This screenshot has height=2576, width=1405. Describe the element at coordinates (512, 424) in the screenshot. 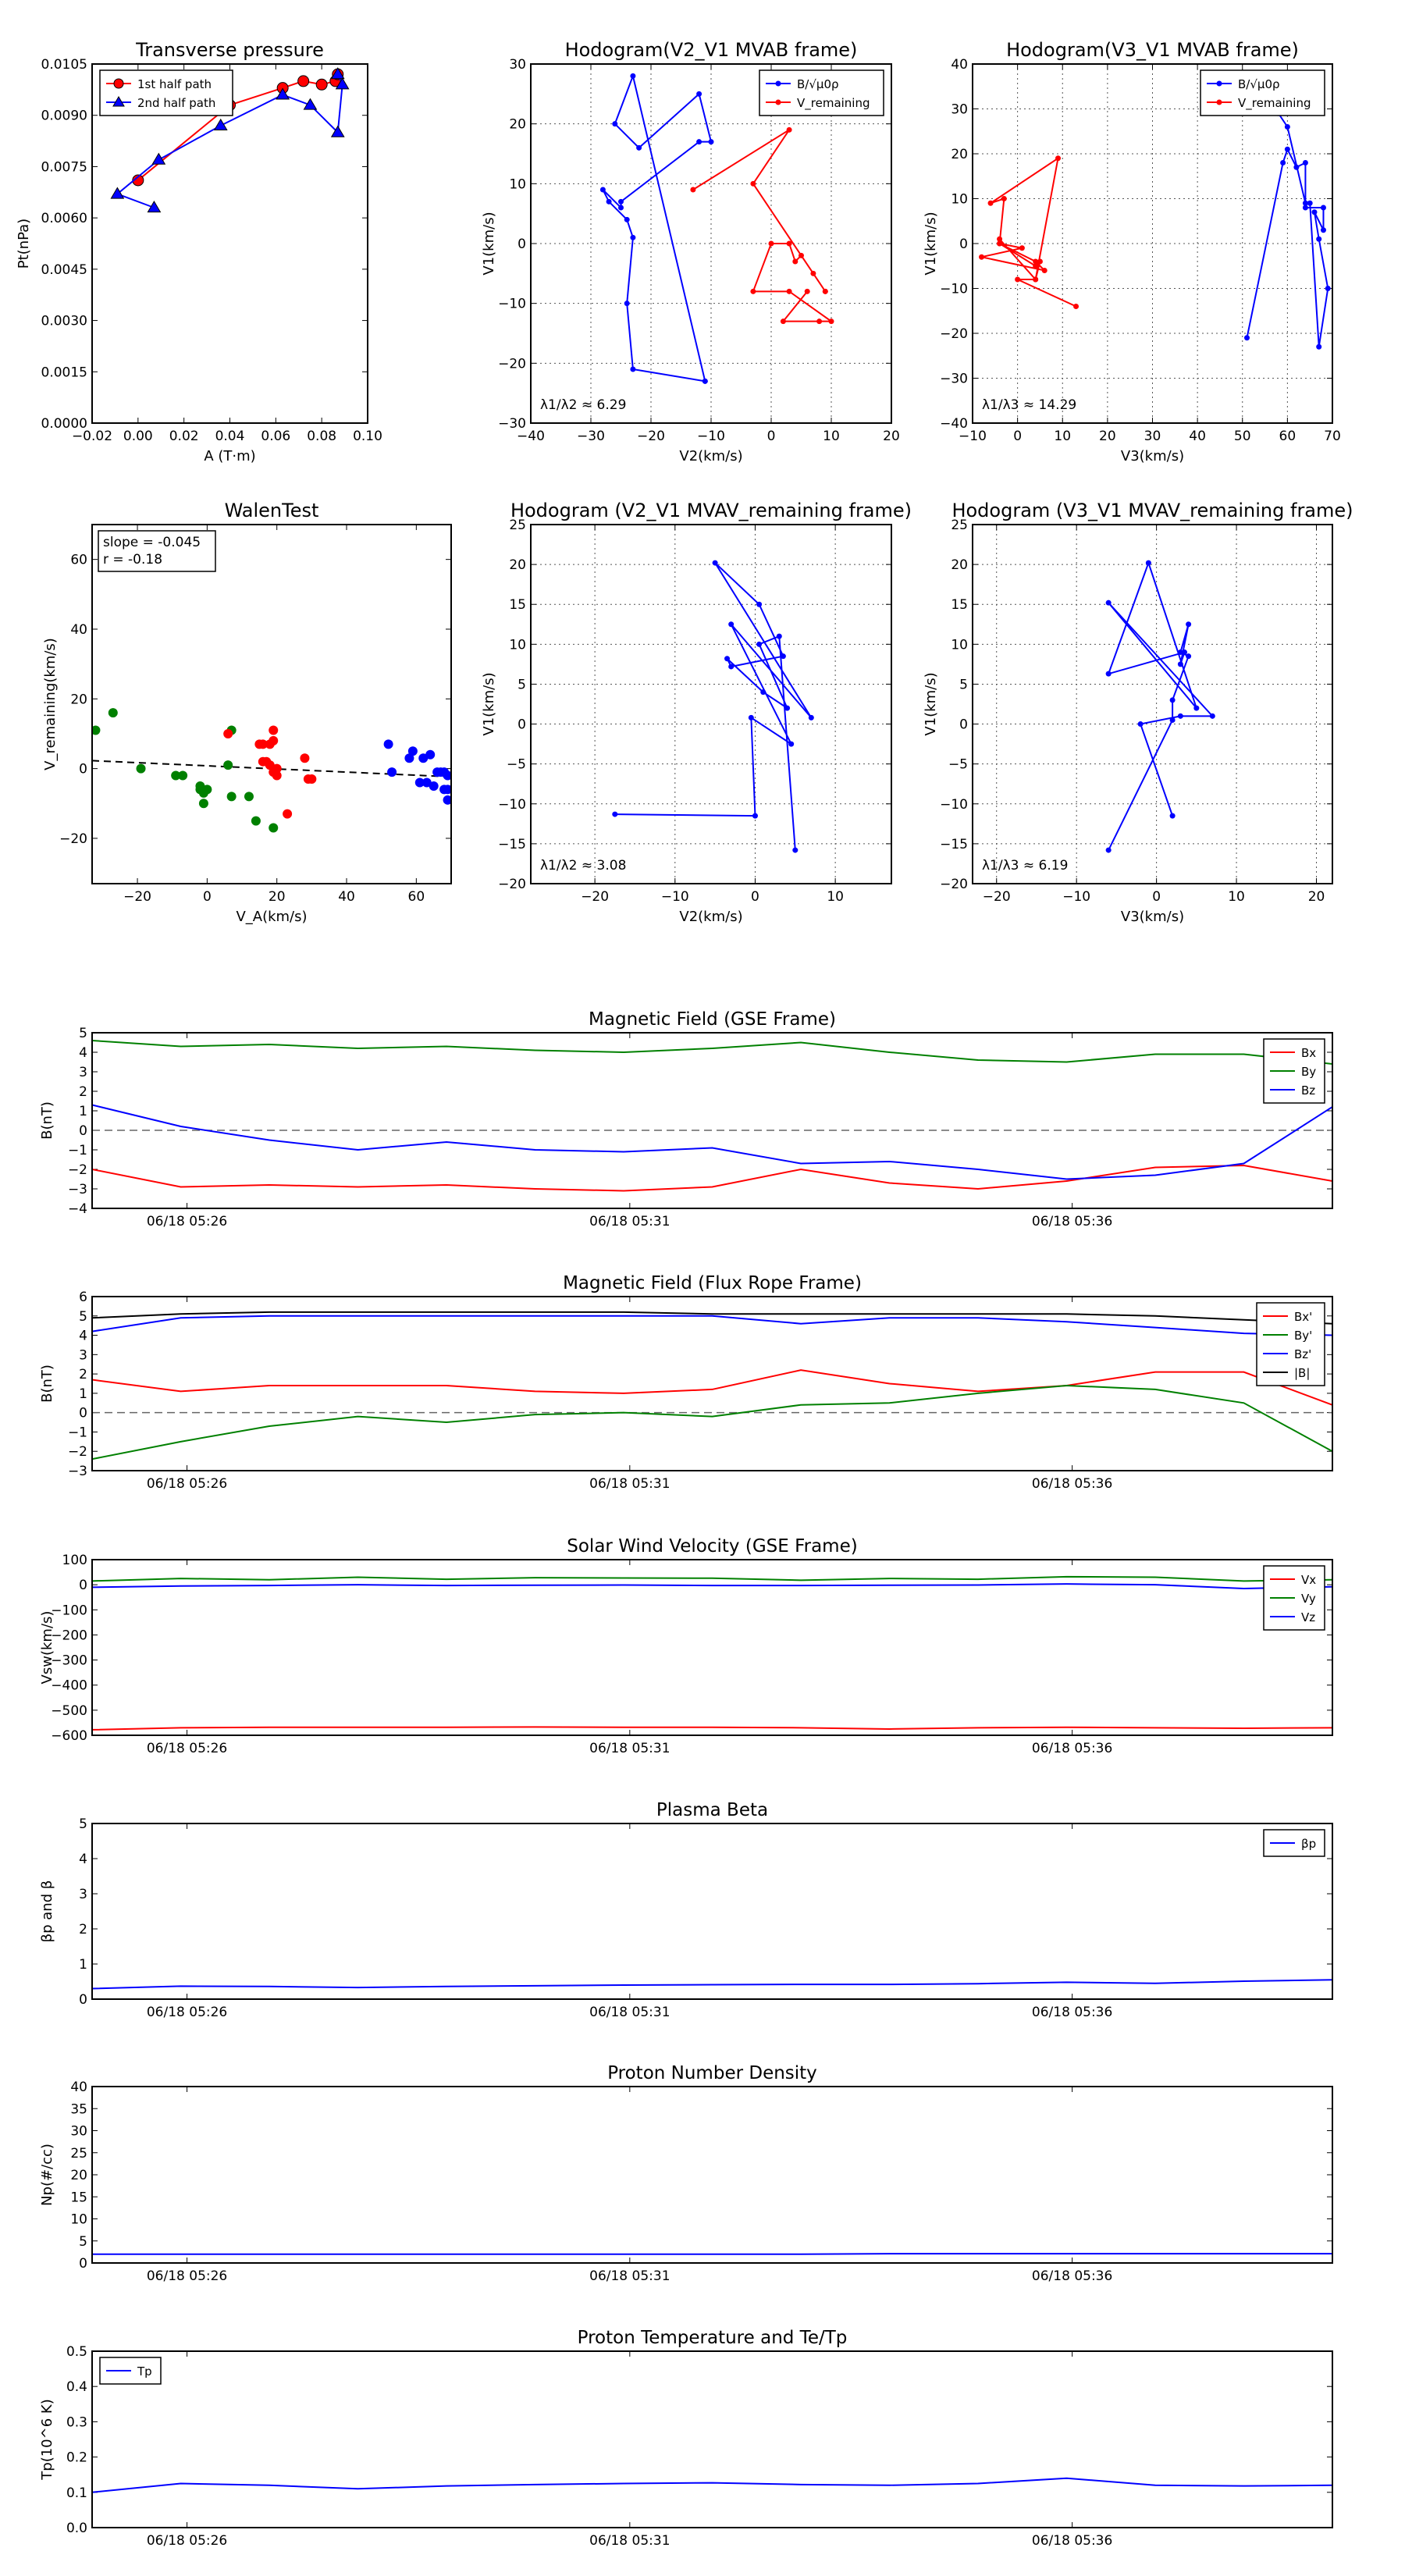

I see `y-tick-label: −30` at that location.